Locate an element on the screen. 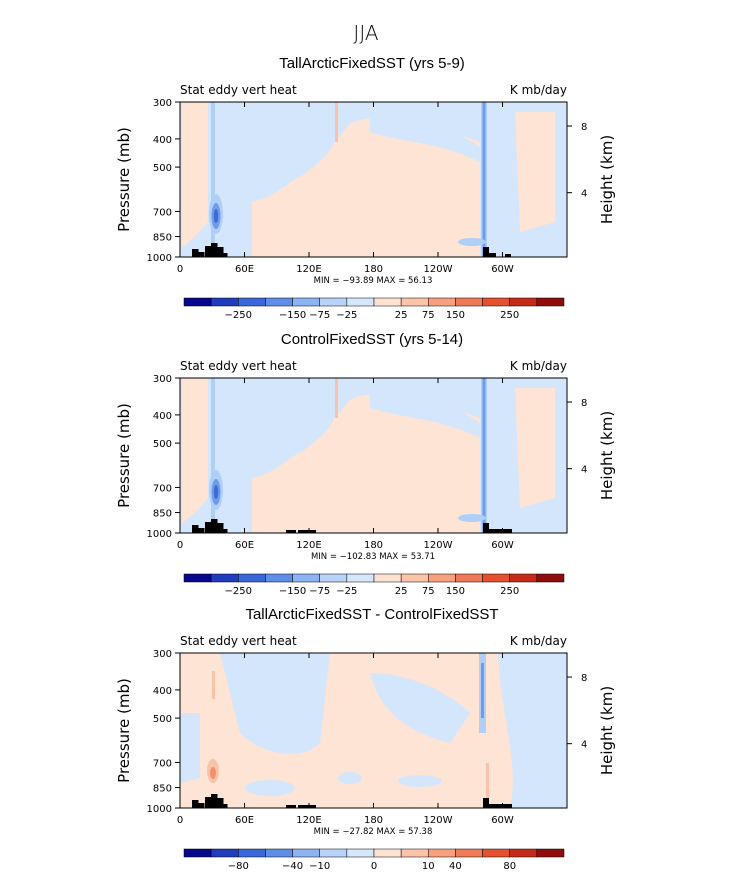 The width and height of the screenshot is (733, 872). colorbar-tick-label: 25 is located at coordinates (401, 315).